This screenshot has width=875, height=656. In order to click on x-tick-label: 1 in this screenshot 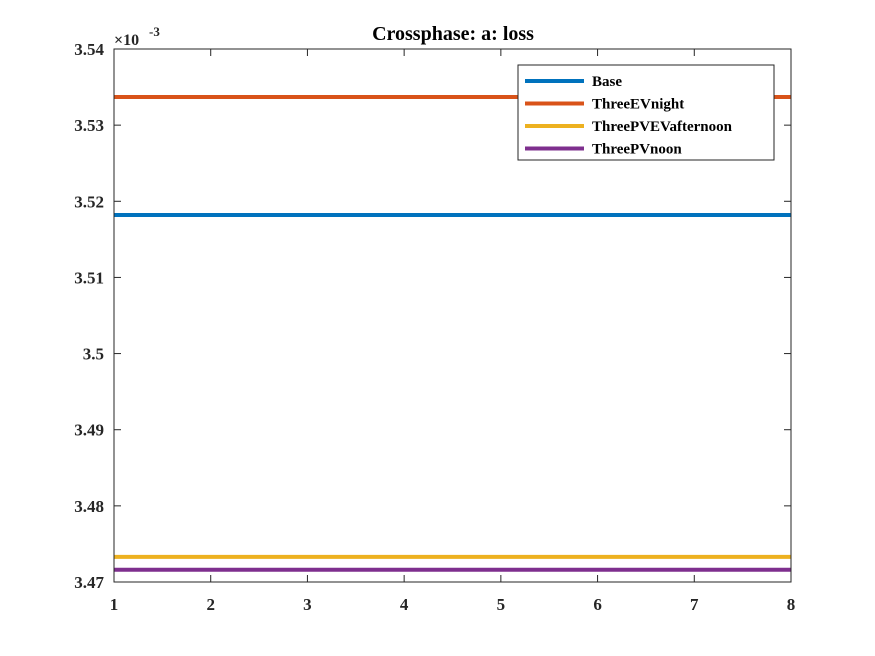, I will do `click(114, 604)`.